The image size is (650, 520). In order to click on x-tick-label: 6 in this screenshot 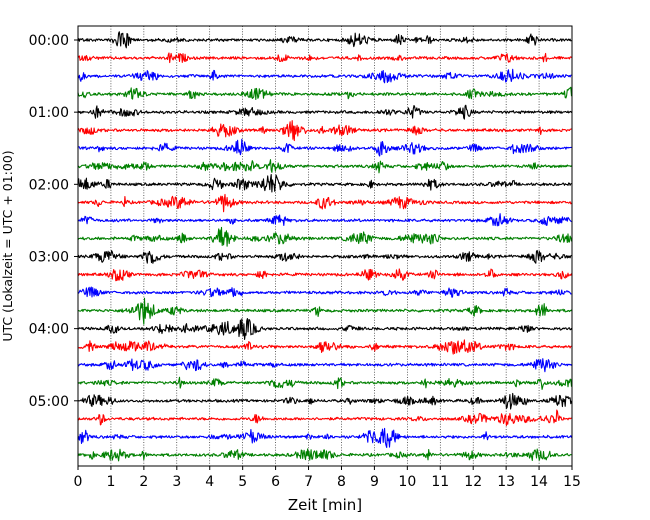, I will do `click(275, 482)`.